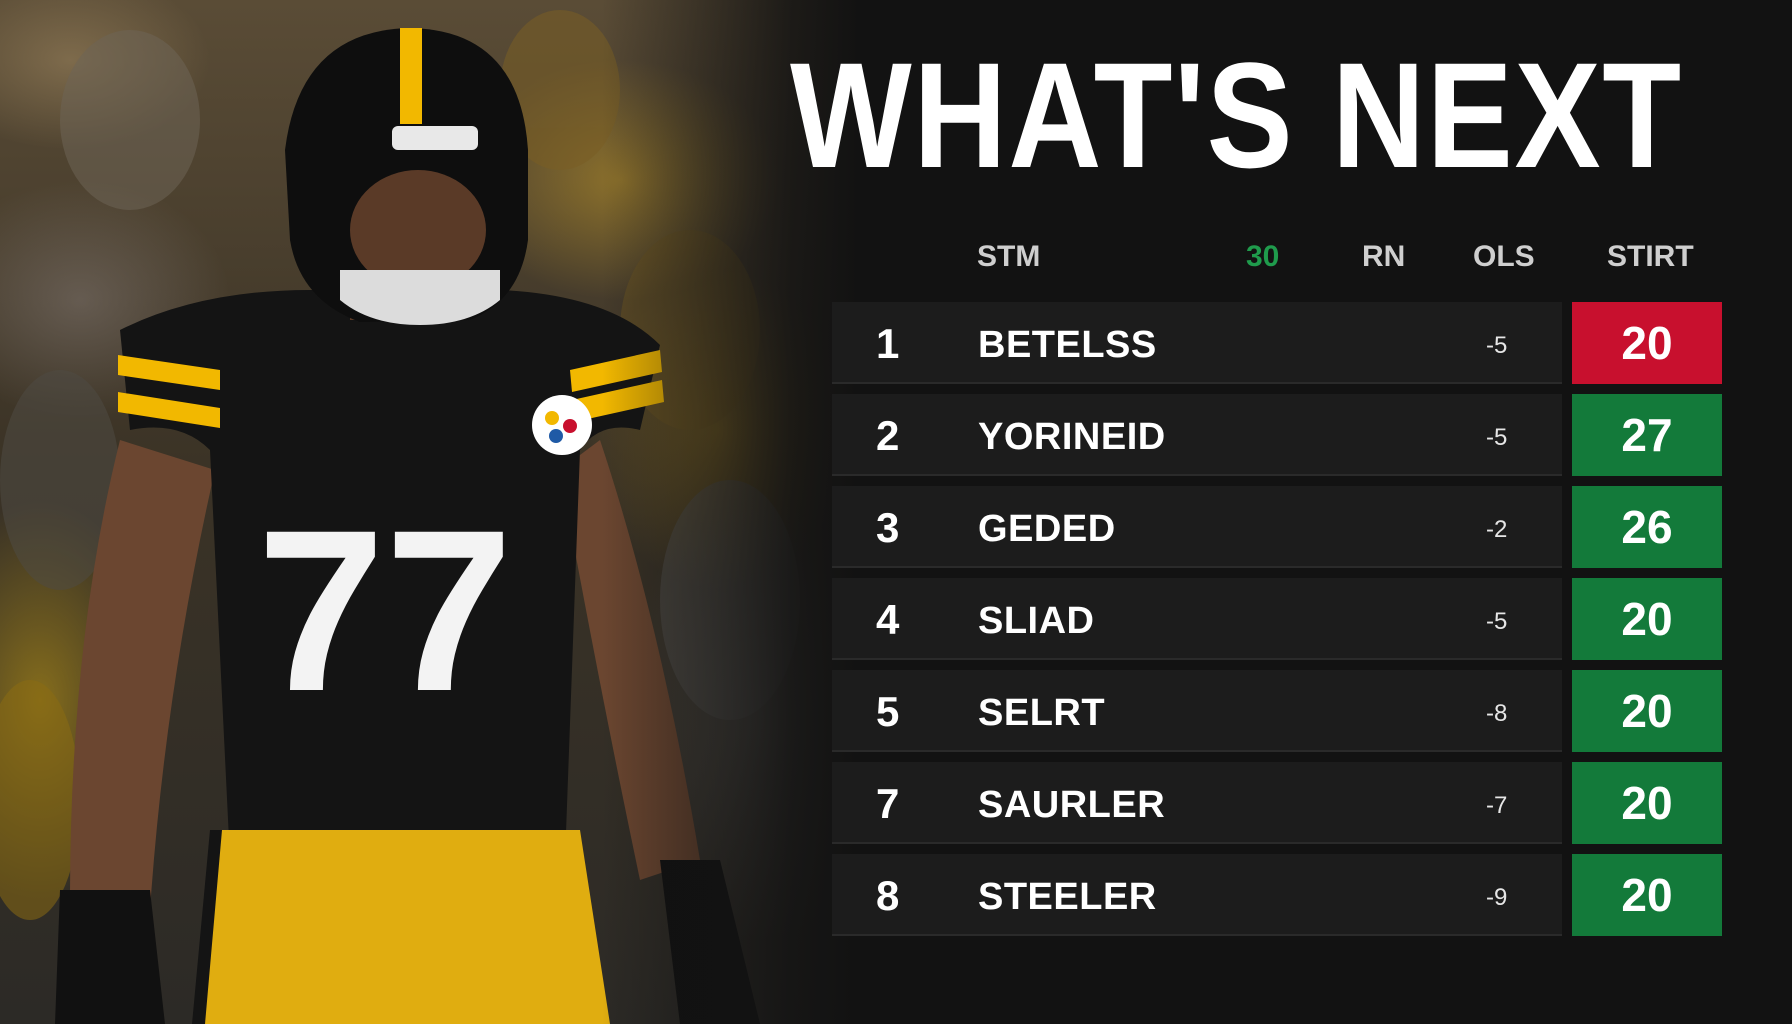  I want to click on table-row: 3 GEDED -2 26, so click(1277, 527).